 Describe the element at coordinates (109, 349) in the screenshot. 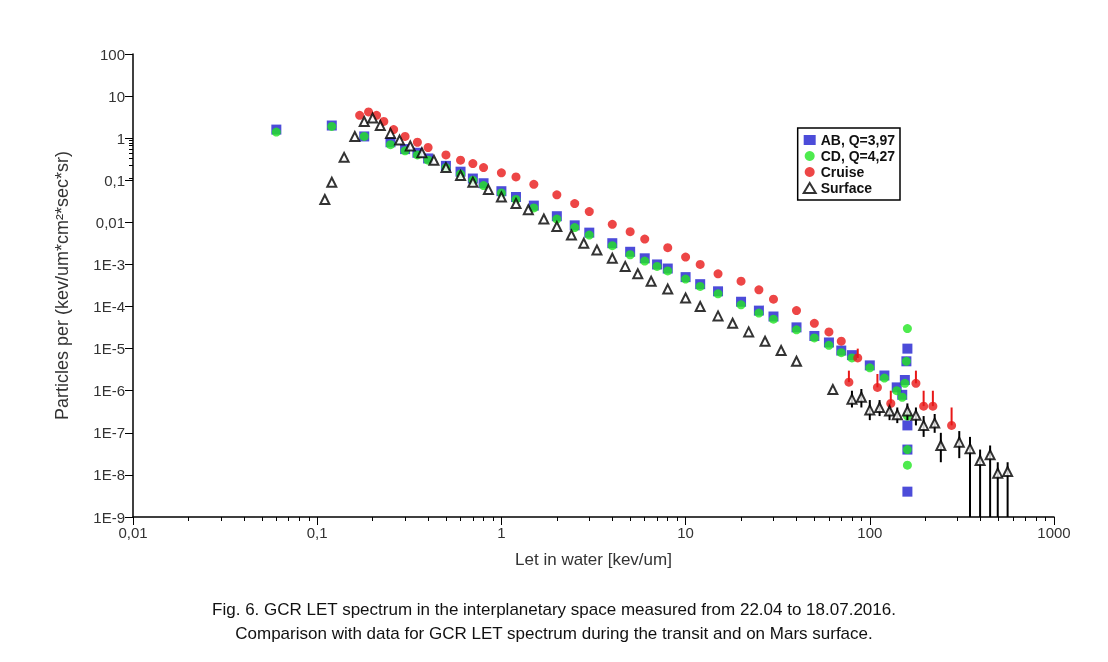

I see `y-tick-label: 1E-5` at that location.